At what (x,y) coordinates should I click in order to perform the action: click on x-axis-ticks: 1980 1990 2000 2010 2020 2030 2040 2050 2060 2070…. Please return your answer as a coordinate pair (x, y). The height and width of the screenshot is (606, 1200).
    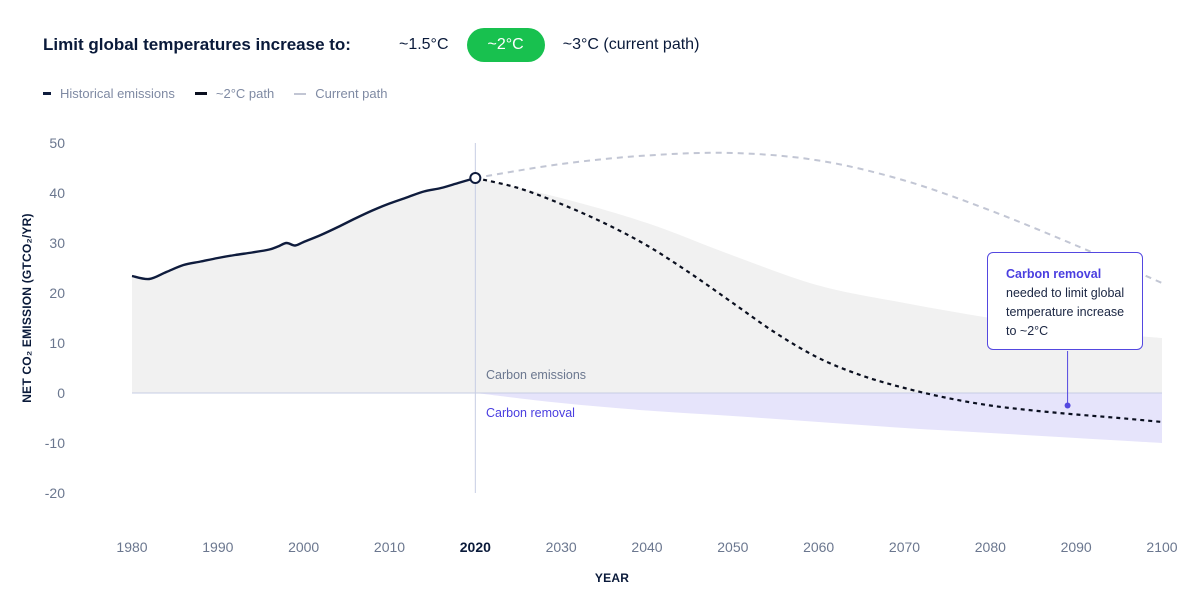
    Looking at the image, I should click on (646, 547).